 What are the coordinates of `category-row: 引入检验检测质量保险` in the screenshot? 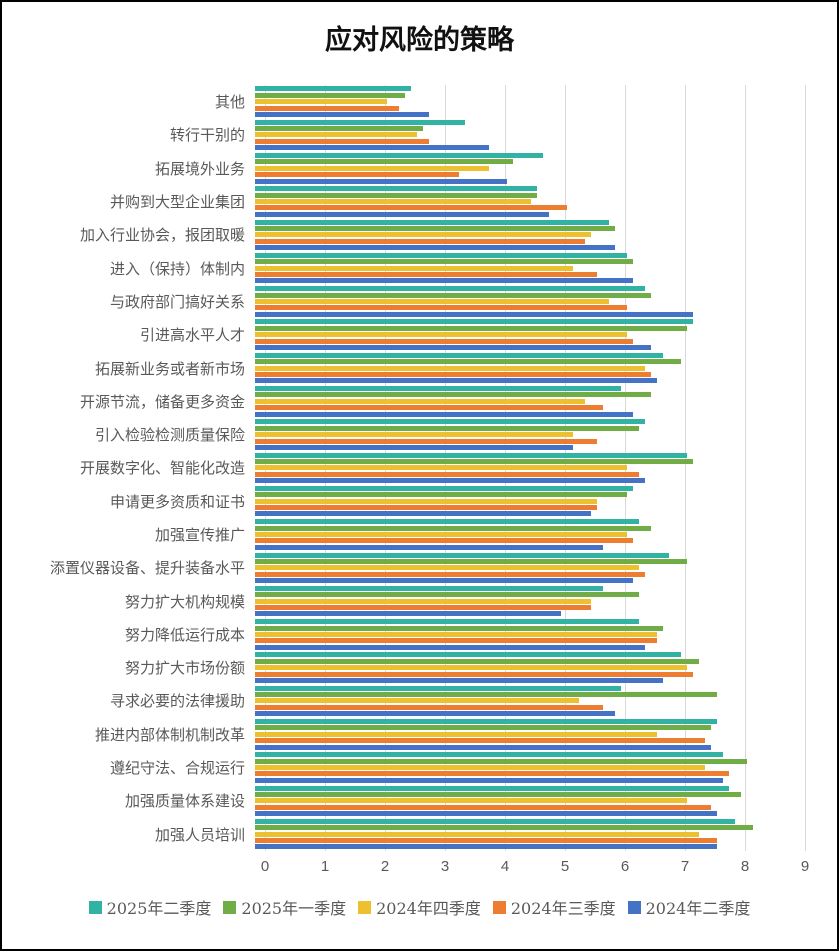 It's located at (419, 434).